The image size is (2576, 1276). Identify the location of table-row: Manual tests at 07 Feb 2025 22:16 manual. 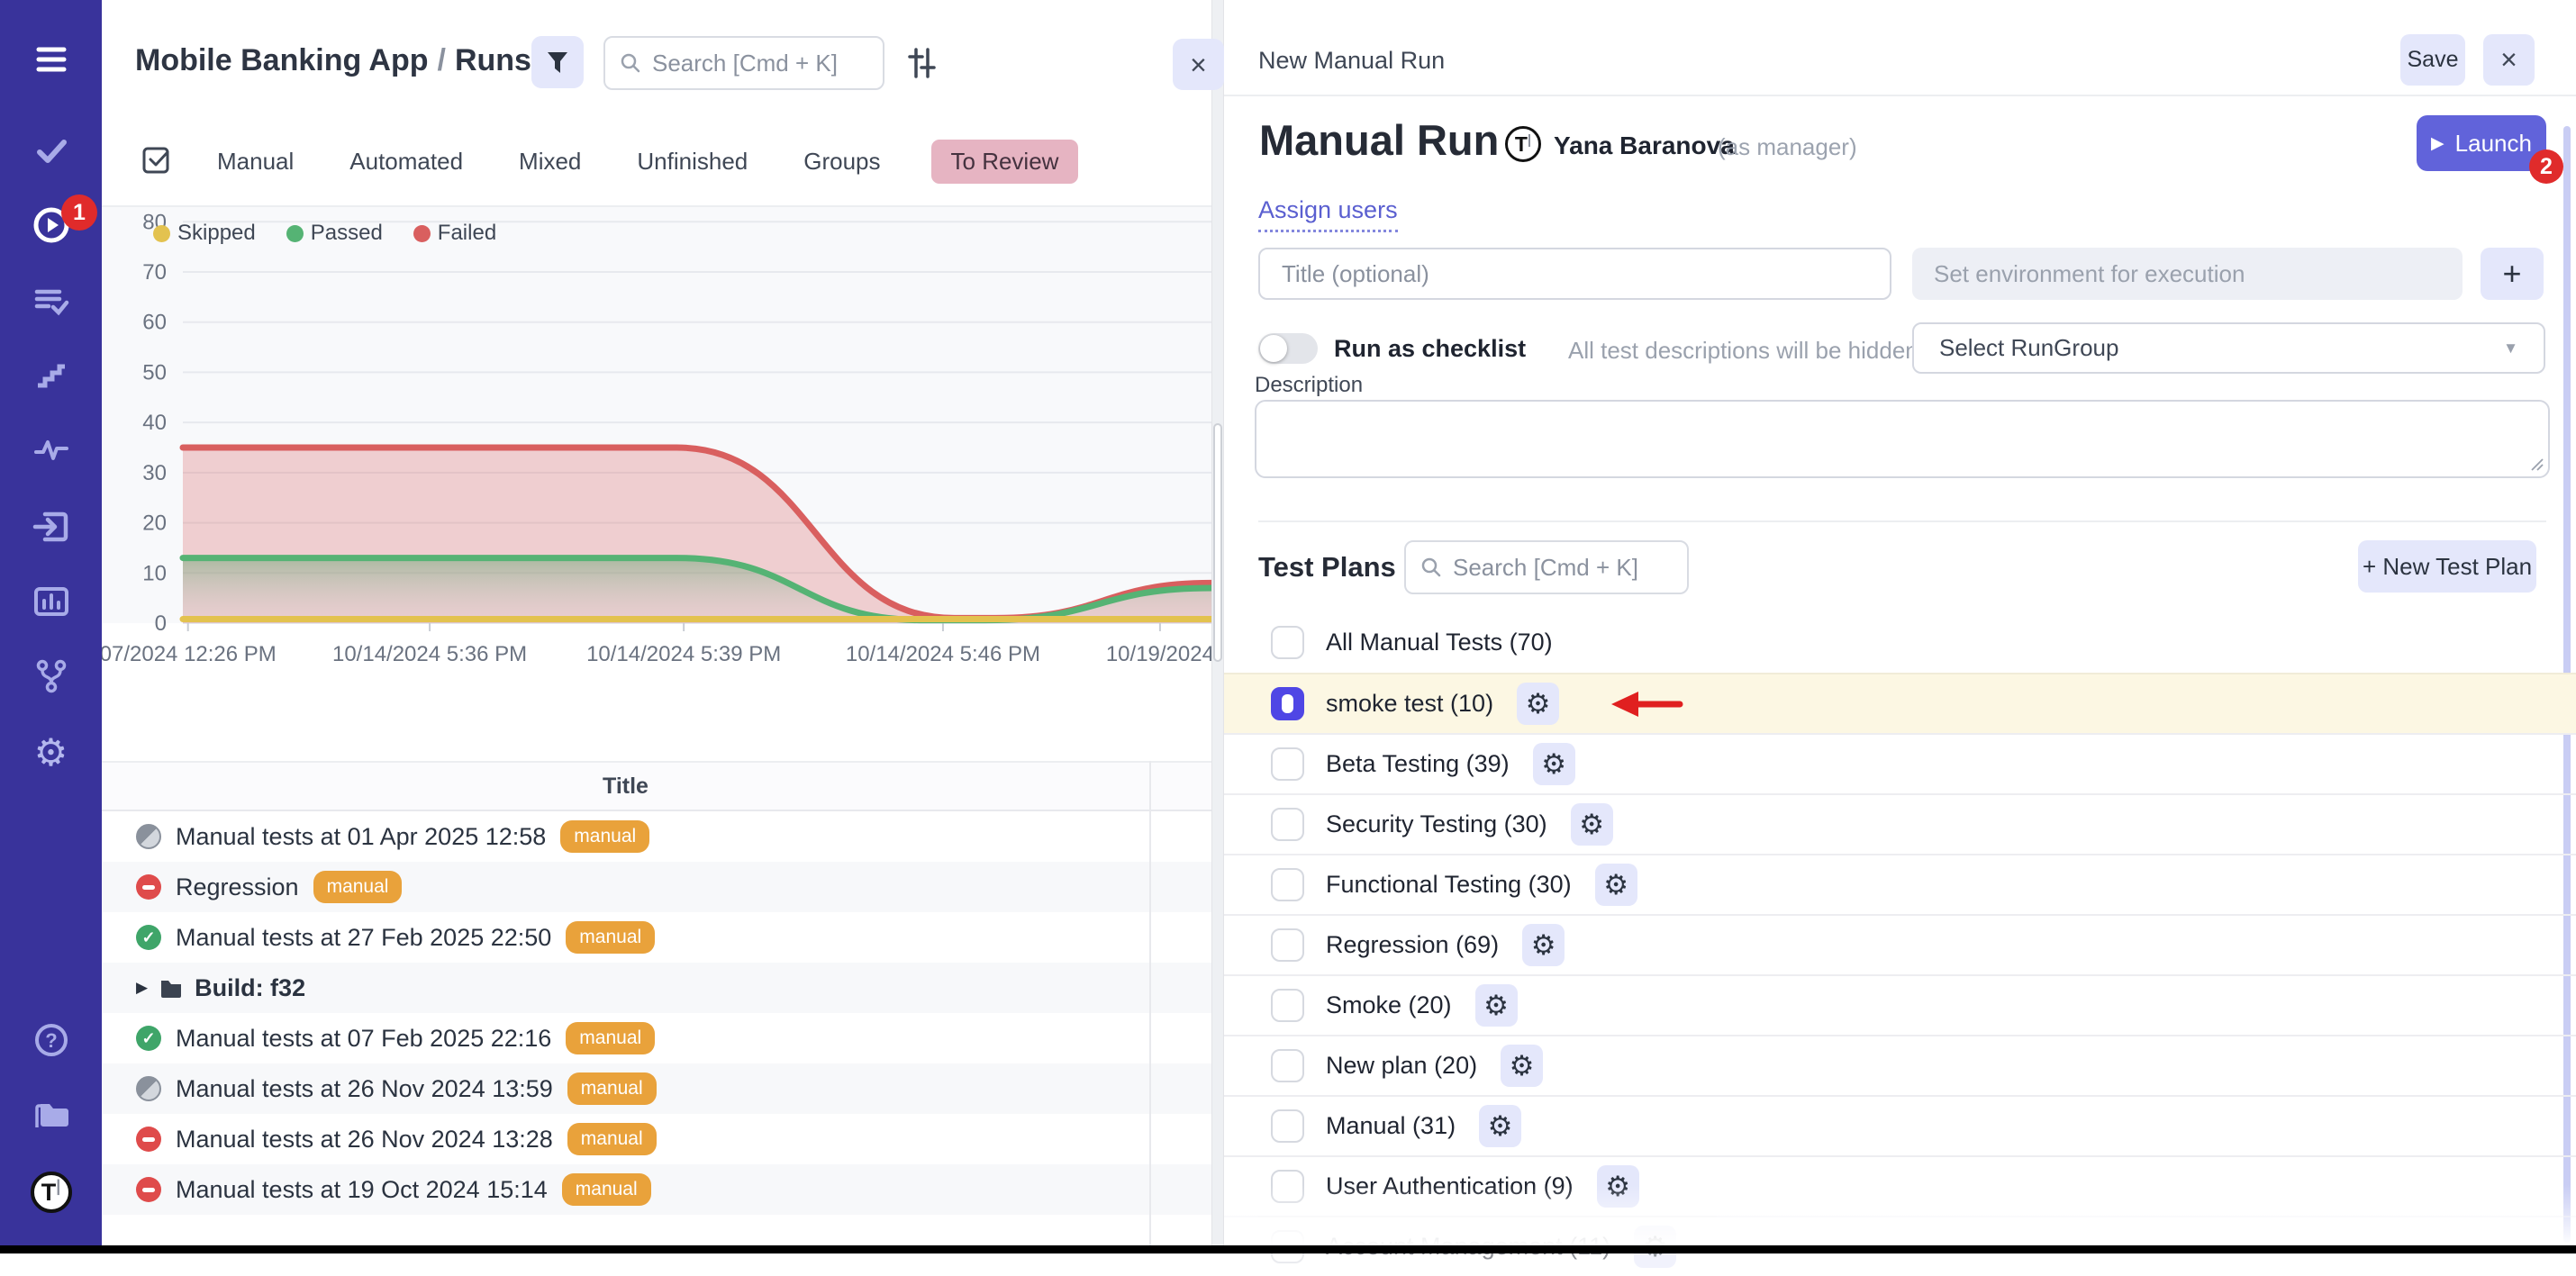
(656, 1038).